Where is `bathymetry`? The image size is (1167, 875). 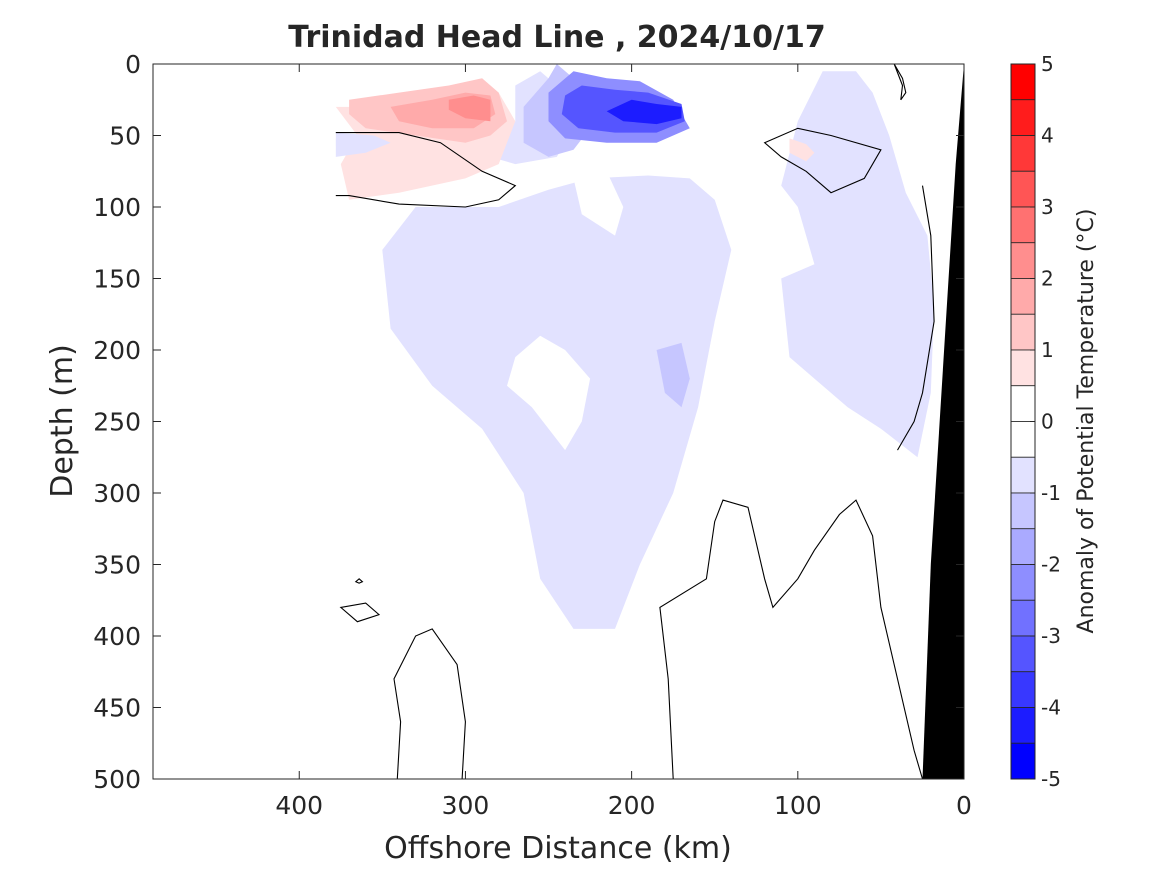
bathymetry is located at coordinates (943, 421).